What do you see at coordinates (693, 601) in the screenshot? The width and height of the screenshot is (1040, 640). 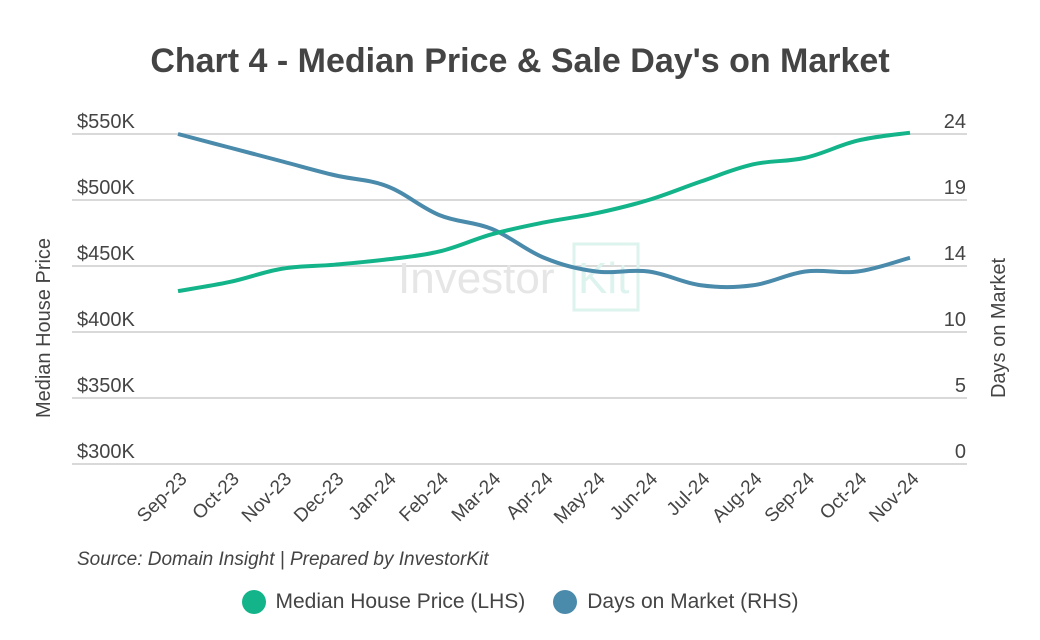 I see `legend-label-days: Days on Market (RHS)` at bounding box center [693, 601].